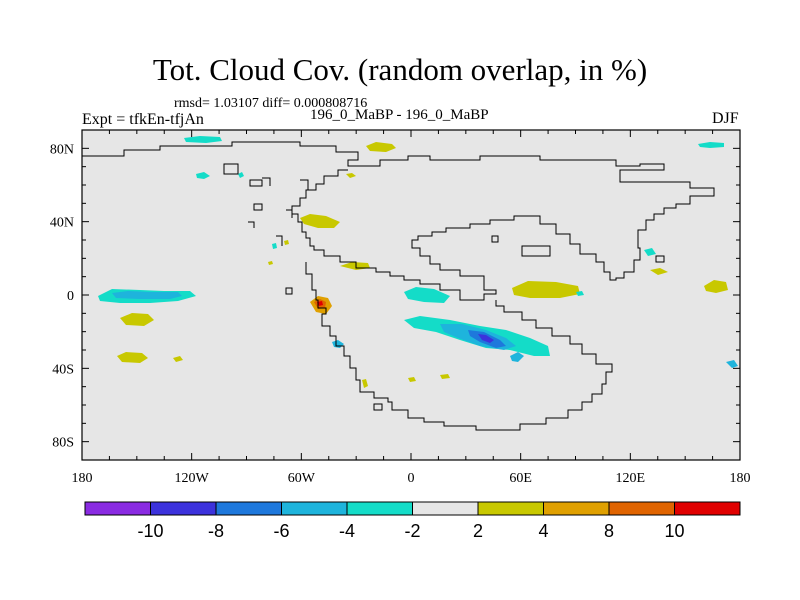  Describe the element at coordinates (478, 531) in the screenshot. I see `colorbar-label: 2` at that location.